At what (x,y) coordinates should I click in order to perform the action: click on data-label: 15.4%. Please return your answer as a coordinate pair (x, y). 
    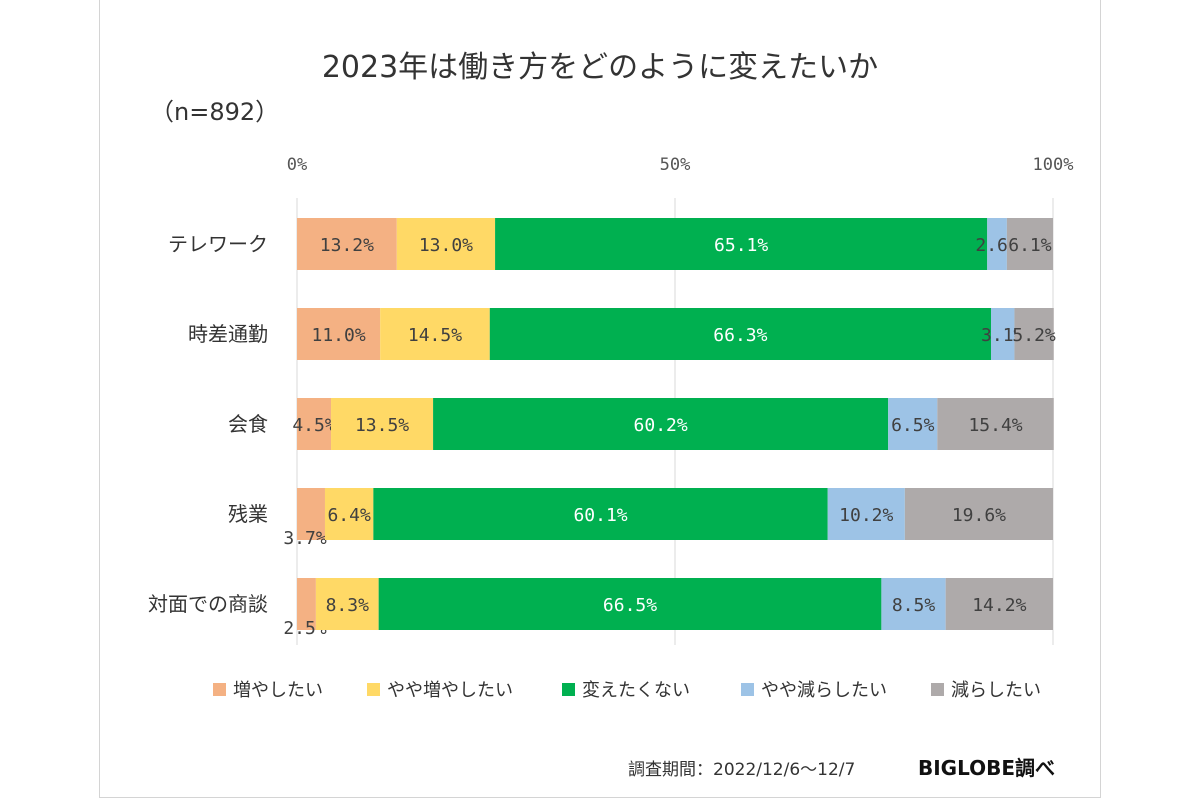
    Looking at the image, I should click on (995, 425).